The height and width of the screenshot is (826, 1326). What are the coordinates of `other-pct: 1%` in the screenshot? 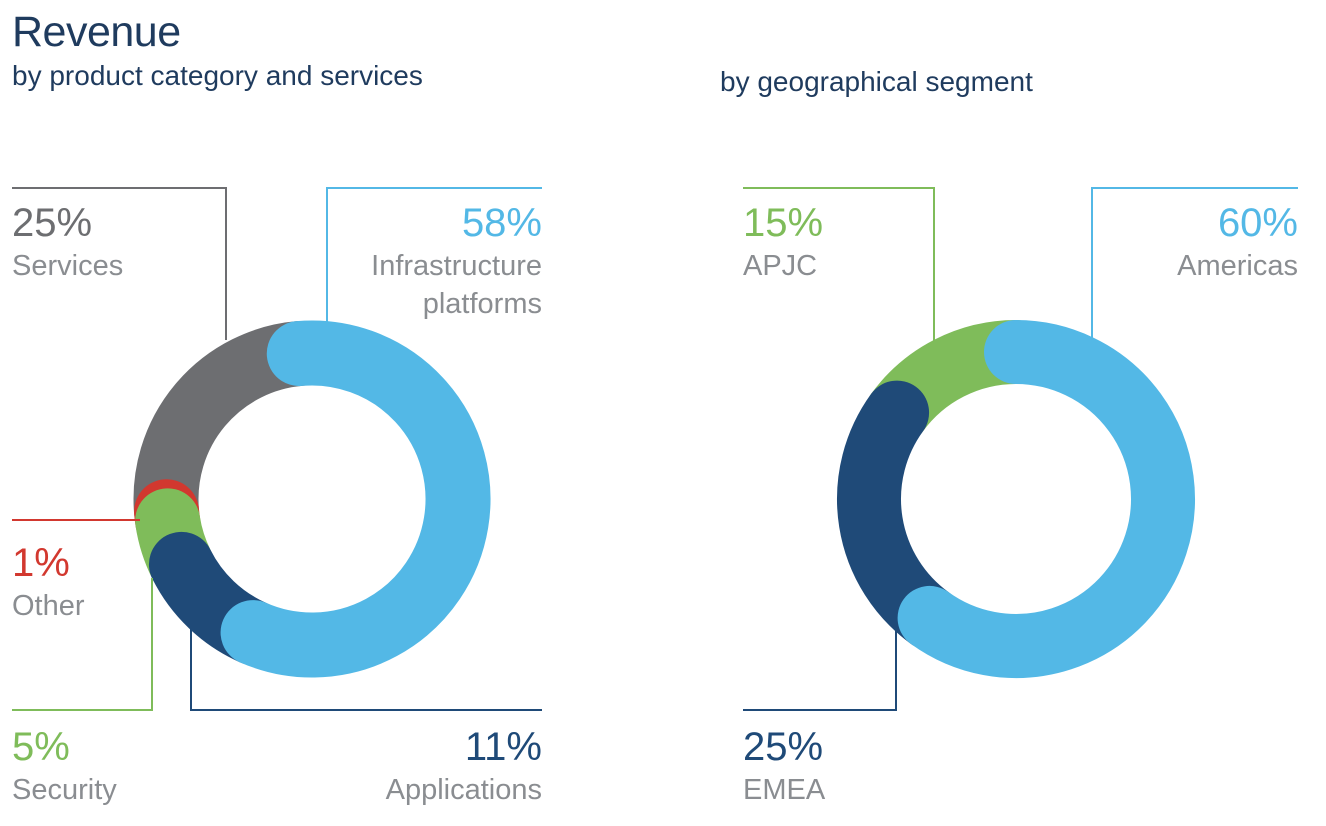 It's located at (41, 563).